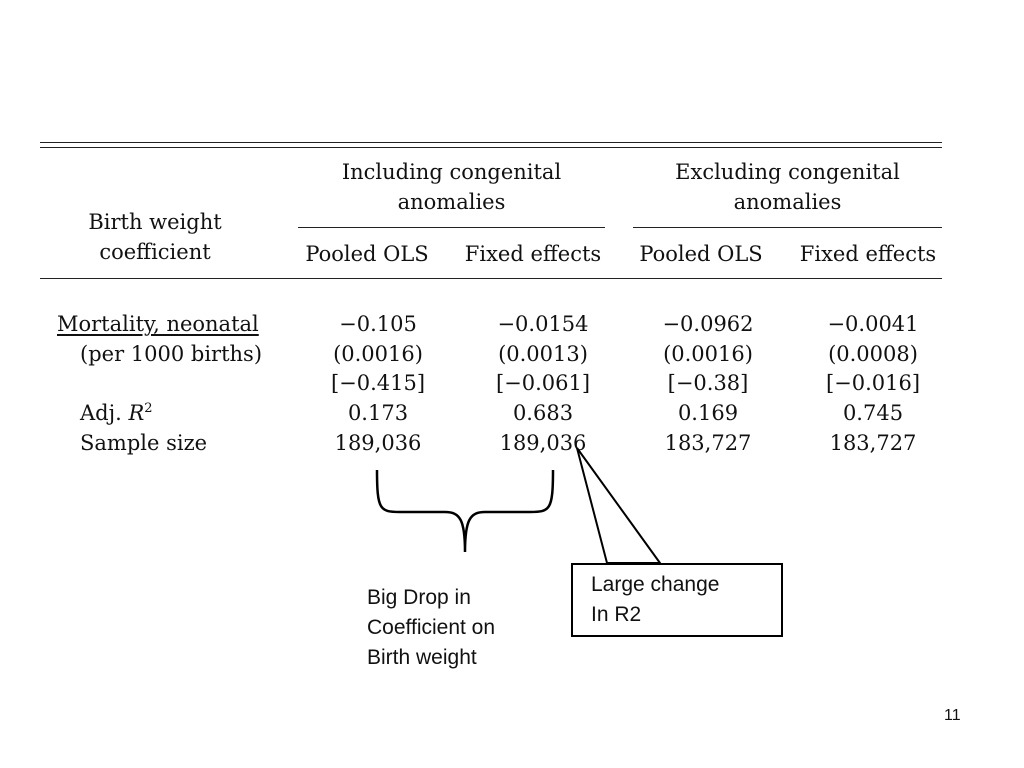 This screenshot has height=768, width=1024. Describe the element at coordinates (158, 324) in the screenshot. I see `row-label-mortality: Mortality, neonatal` at that location.